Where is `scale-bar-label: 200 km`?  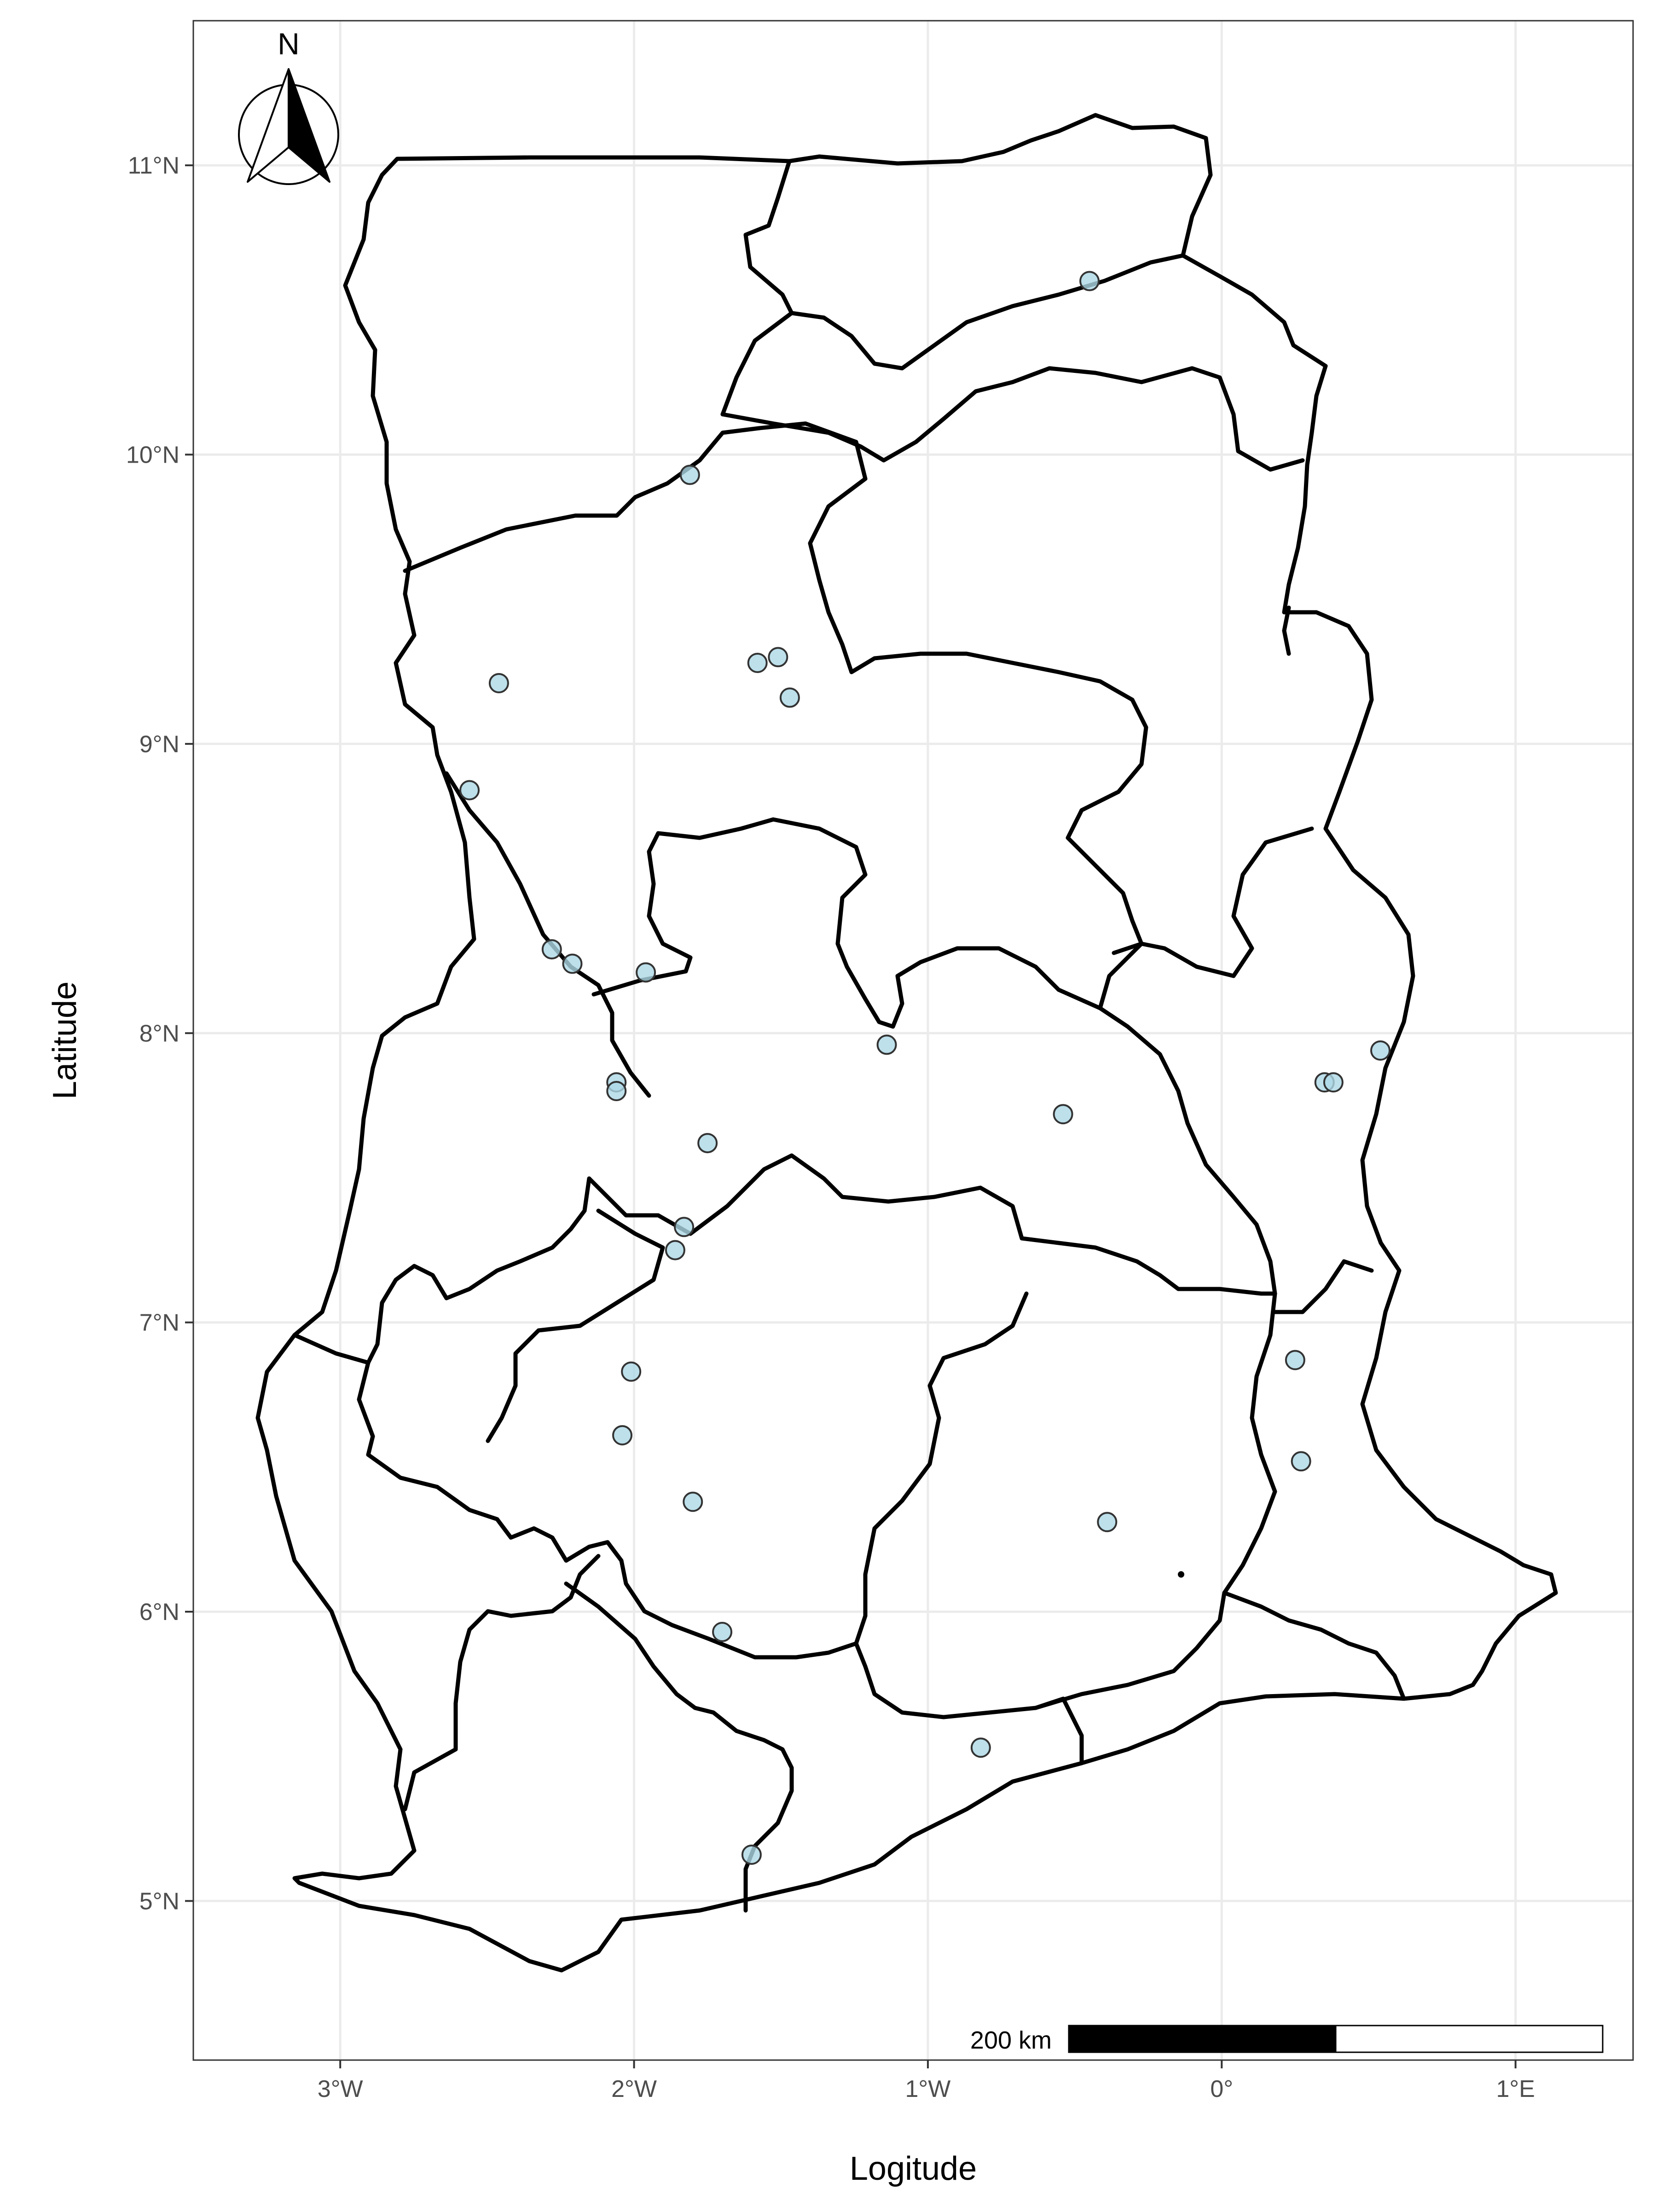
scale-bar-label: 200 km is located at coordinates (1011, 2040).